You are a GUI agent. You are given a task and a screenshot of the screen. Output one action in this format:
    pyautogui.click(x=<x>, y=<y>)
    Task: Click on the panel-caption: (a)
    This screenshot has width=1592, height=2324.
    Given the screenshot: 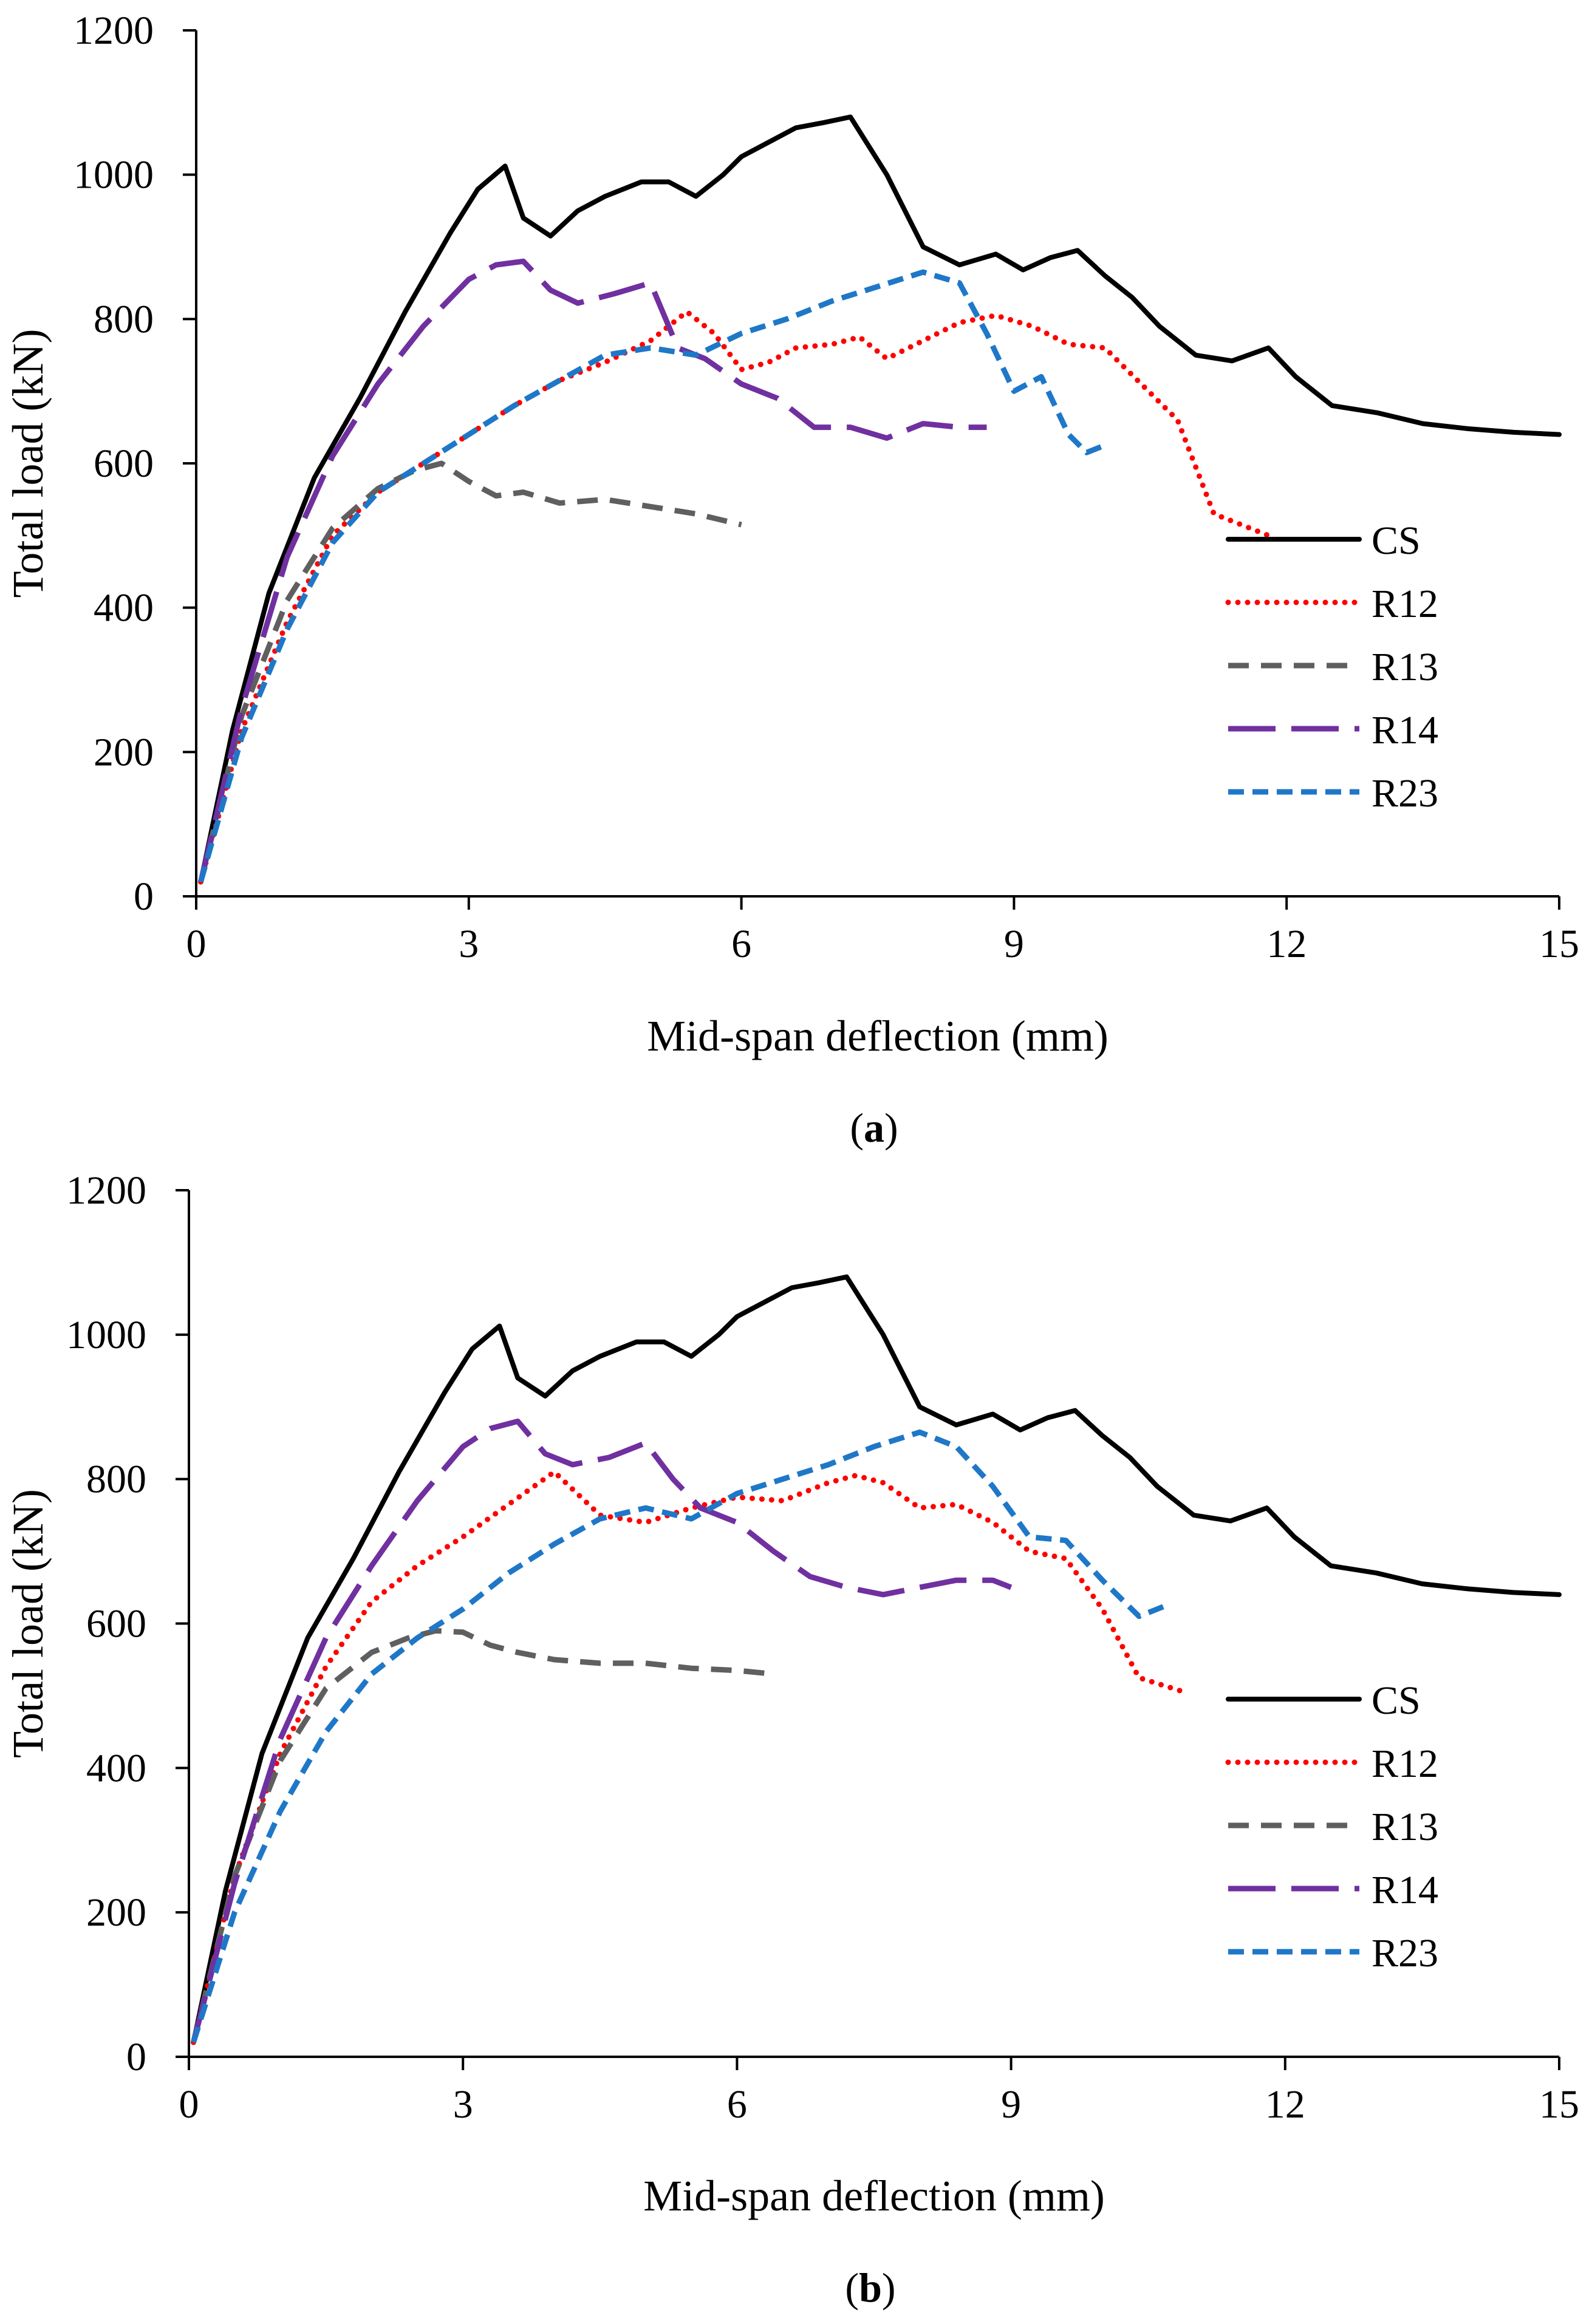 What is the action you would take?
    pyautogui.click(x=874, y=1128)
    